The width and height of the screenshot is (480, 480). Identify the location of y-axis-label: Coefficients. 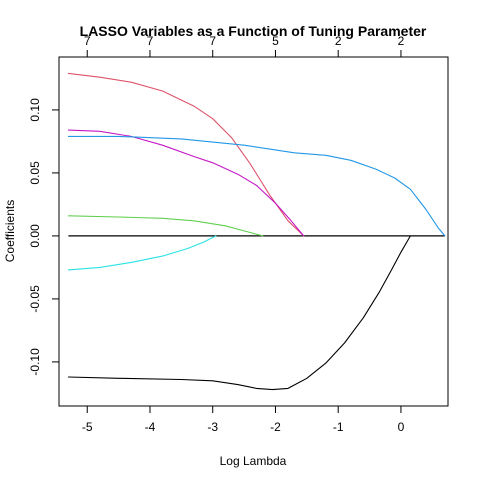
(10, 231).